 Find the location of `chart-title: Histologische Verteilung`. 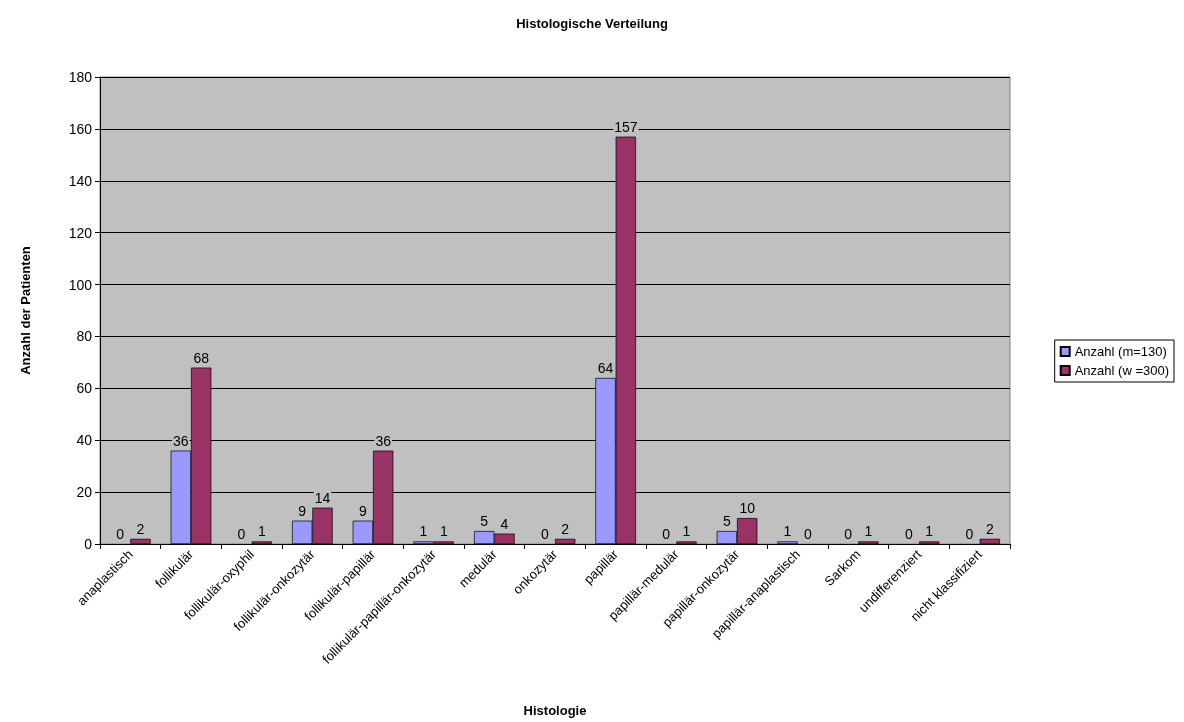

chart-title: Histologische Verteilung is located at coordinates (592, 23).